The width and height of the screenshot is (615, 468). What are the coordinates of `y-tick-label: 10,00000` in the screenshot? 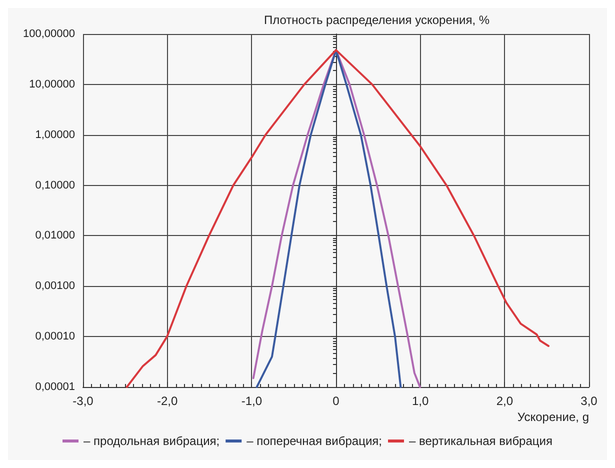 It's located at (52, 84).